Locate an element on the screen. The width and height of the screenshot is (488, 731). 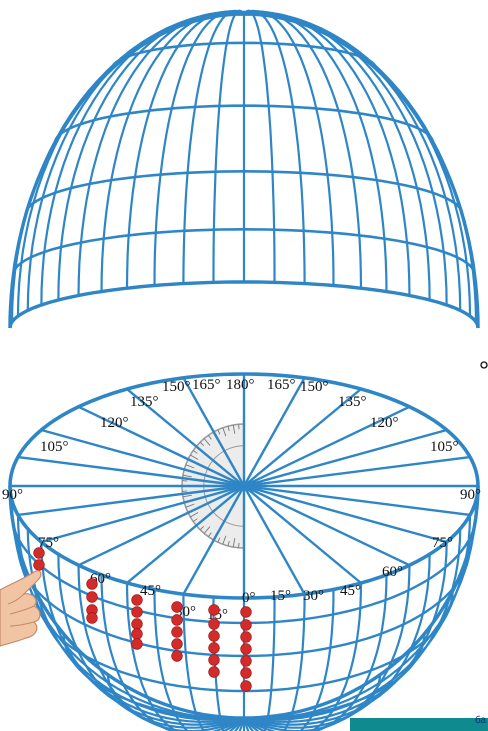
degree-label: 165° is located at coordinates (281, 385).